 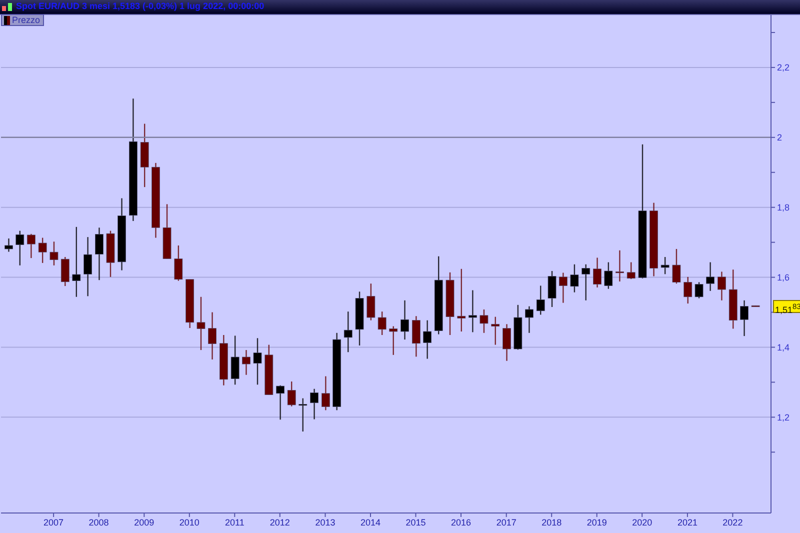 What do you see at coordinates (140, 6) in the screenshot?
I see `chart-title: Spot EUR/AUD 3 mesi 1,5183 (-0,03%) 1 lug 2022, 00:00:00` at bounding box center [140, 6].